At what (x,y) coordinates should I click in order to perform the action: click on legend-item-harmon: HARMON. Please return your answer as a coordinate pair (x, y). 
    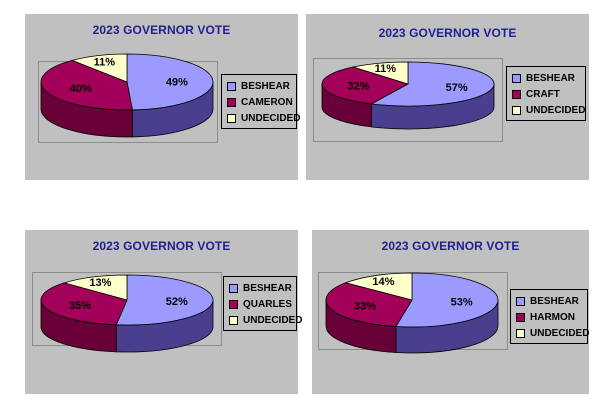
    Looking at the image, I should click on (549, 317).